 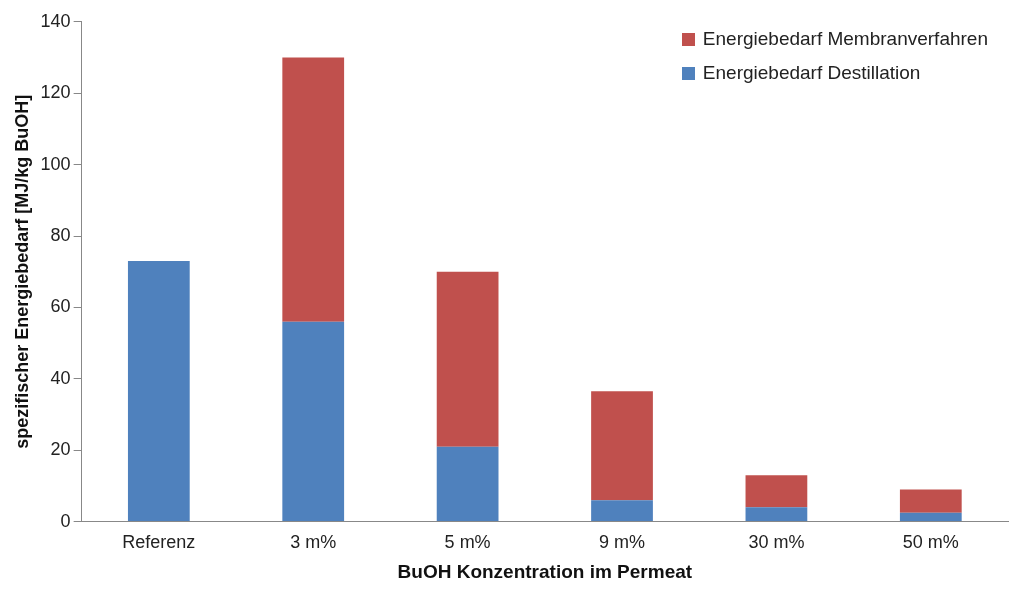 I want to click on x-tick-label: 3 m%, so click(x=313, y=542).